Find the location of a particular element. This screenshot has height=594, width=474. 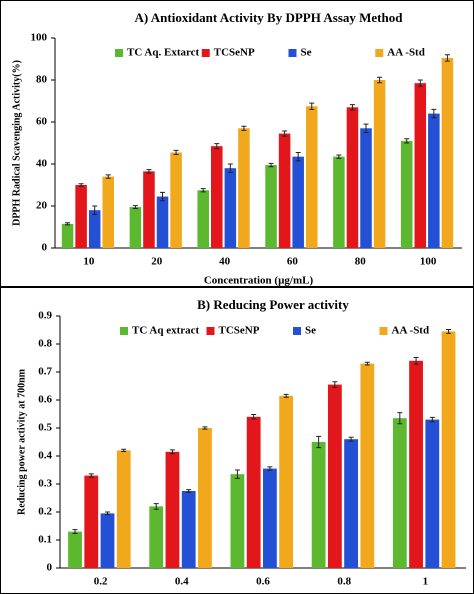

x-tick-label: 80 is located at coordinates (361, 262).